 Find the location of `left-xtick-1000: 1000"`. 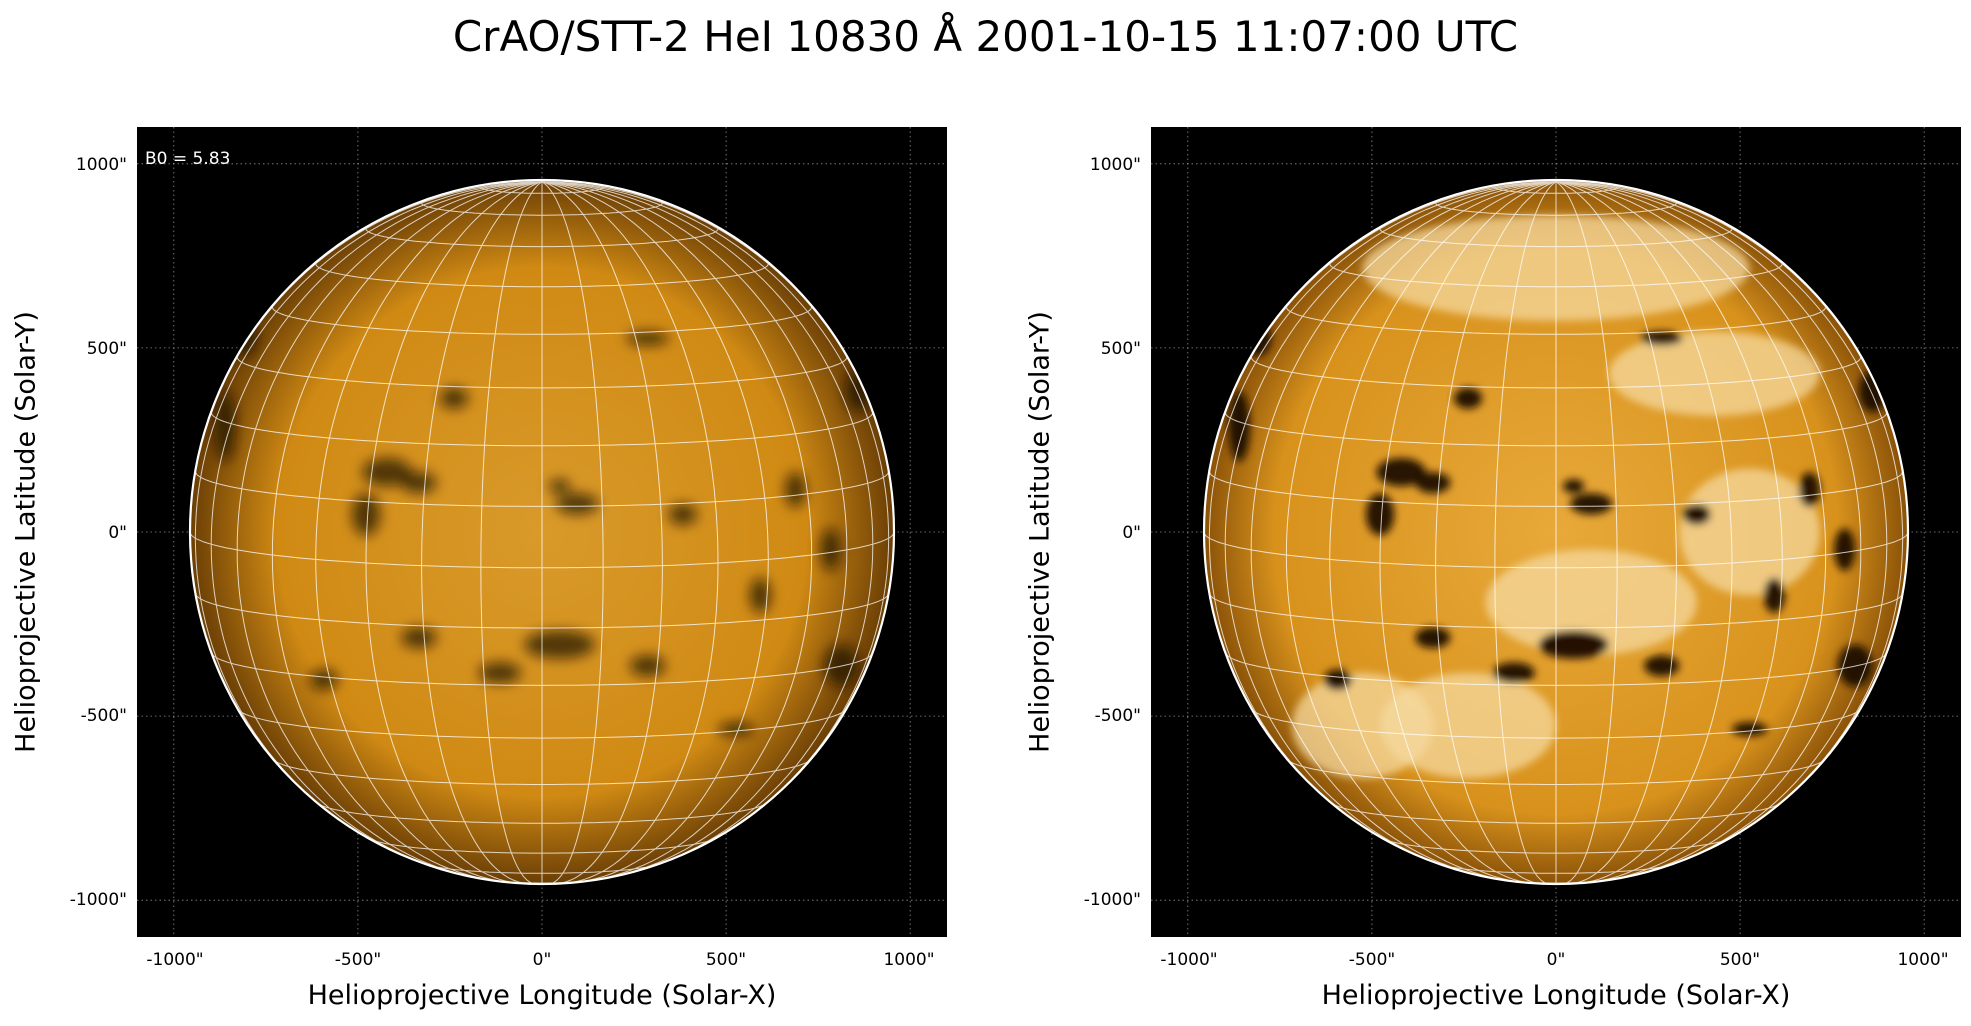

left-xtick-1000: 1000" is located at coordinates (909, 960).